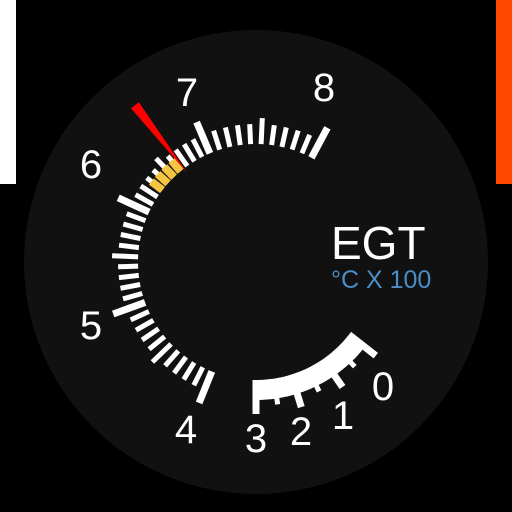 The height and width of the screenshot is (512, 512). What do you see at coordinates (301, 432) in the screenshot?
I see `scale-label-2: 2` at bounding box center [301, 432].